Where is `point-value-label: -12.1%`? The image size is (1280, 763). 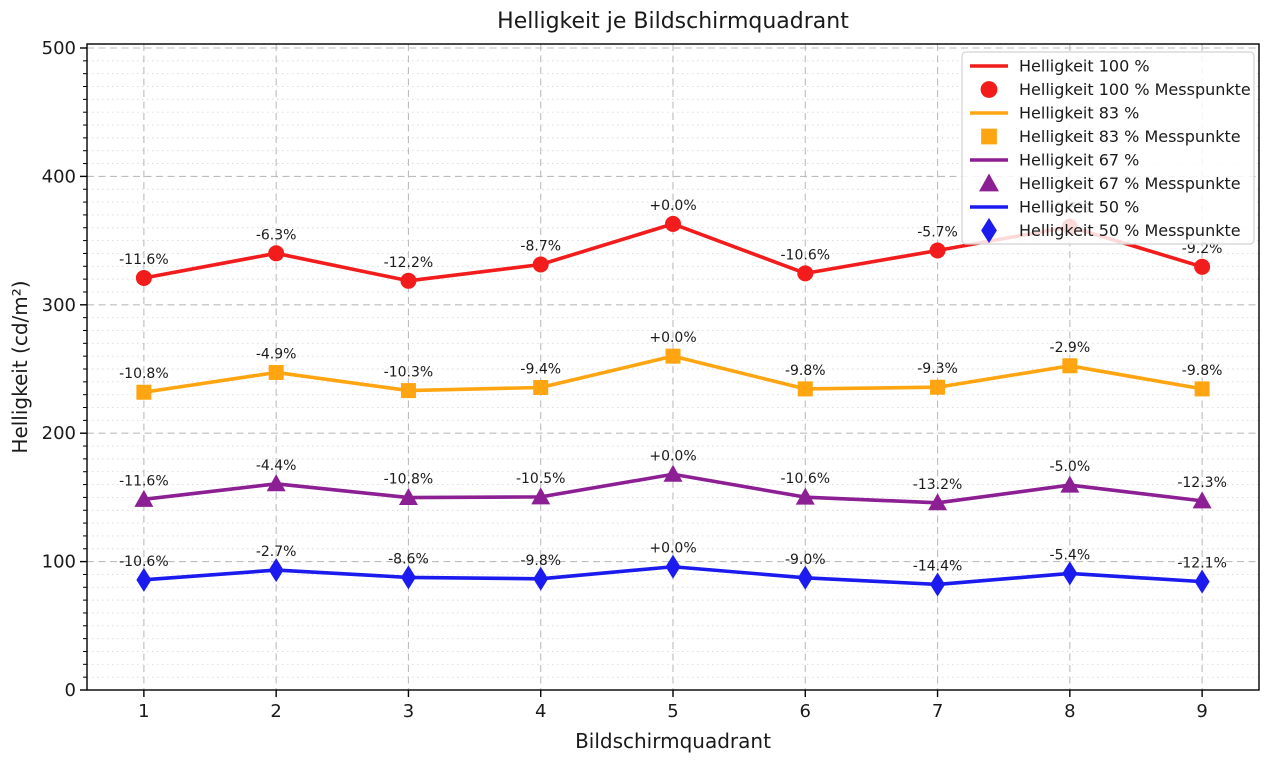
point-value-label: -12.1% is located at coordinates (1202, 564).